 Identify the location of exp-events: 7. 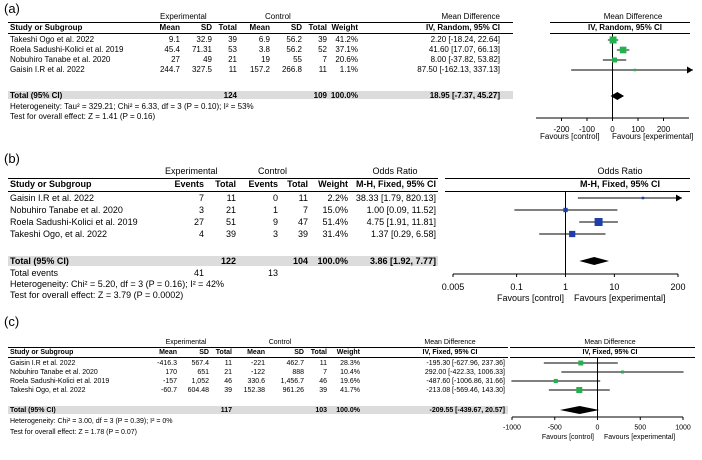
(201, 198).